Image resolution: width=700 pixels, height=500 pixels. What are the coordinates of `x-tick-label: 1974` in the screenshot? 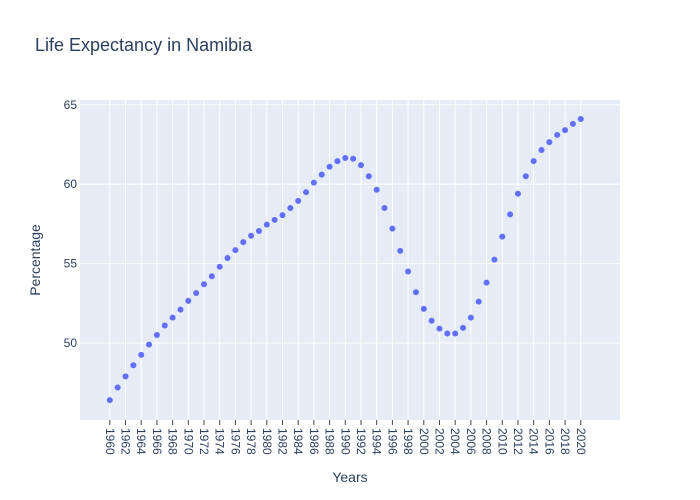 It's located at (220, 441).